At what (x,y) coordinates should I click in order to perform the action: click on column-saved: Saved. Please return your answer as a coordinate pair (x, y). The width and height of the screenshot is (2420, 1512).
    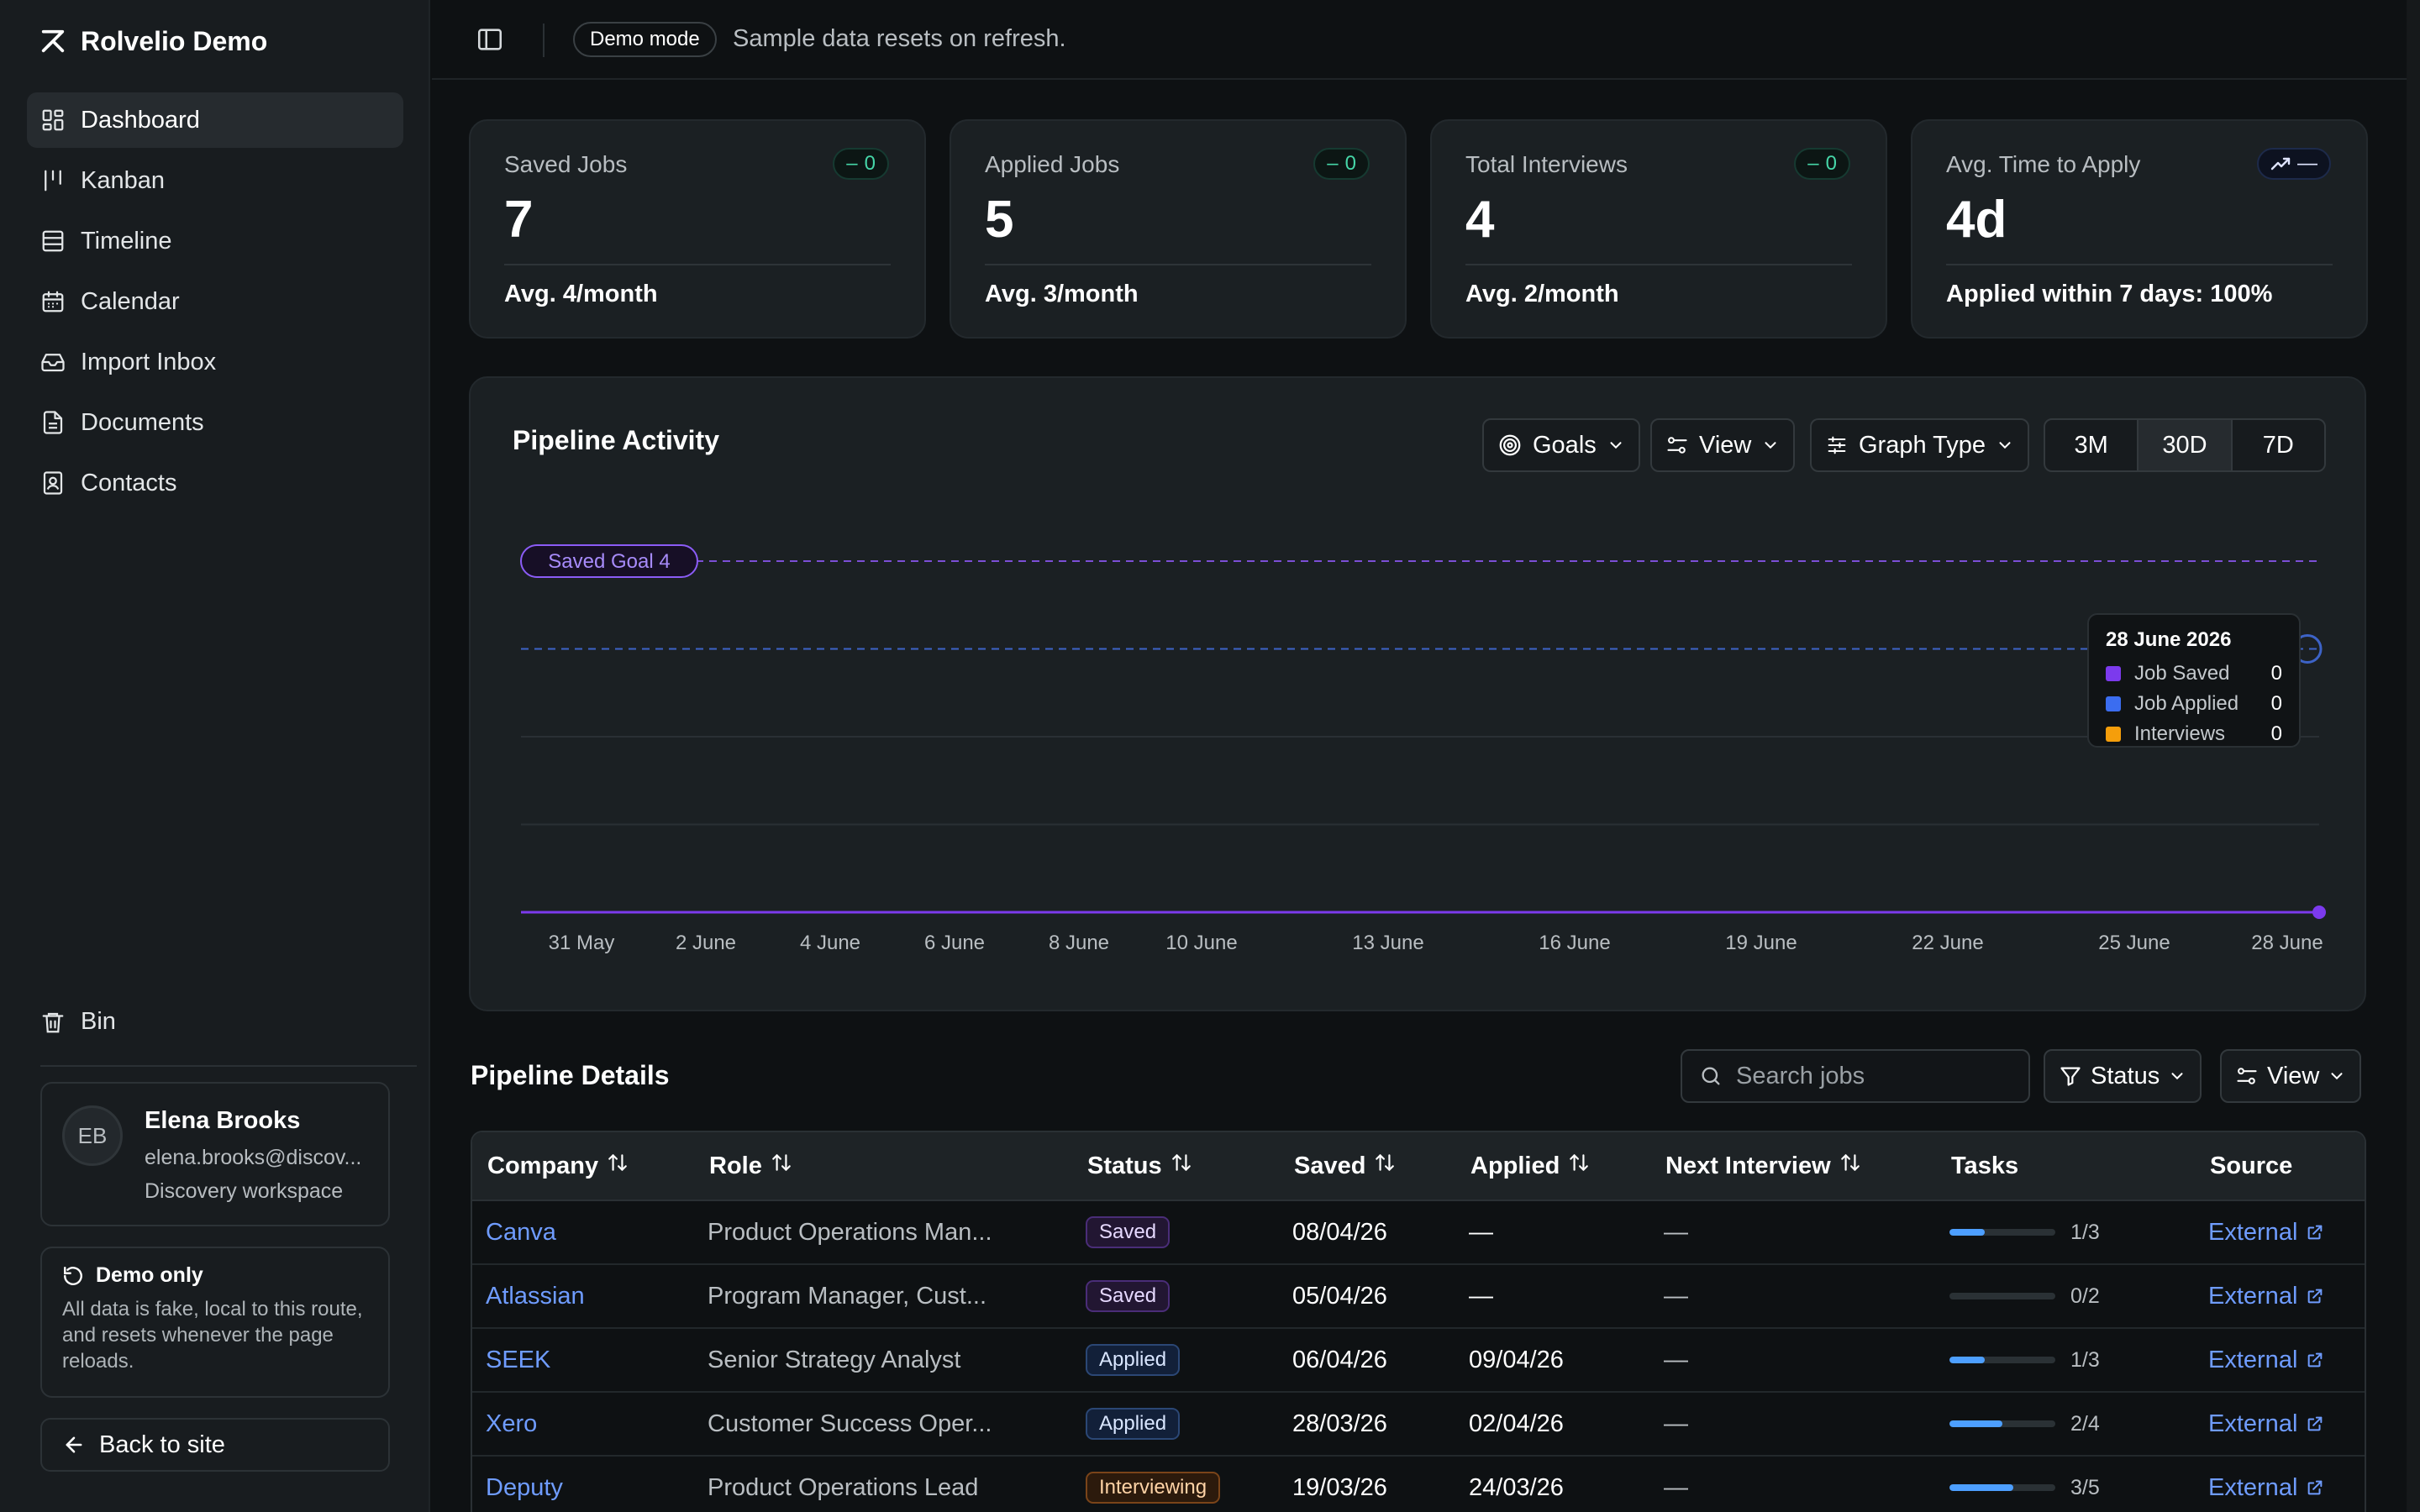
    Looking at the image, I should click on (1367, 1166).